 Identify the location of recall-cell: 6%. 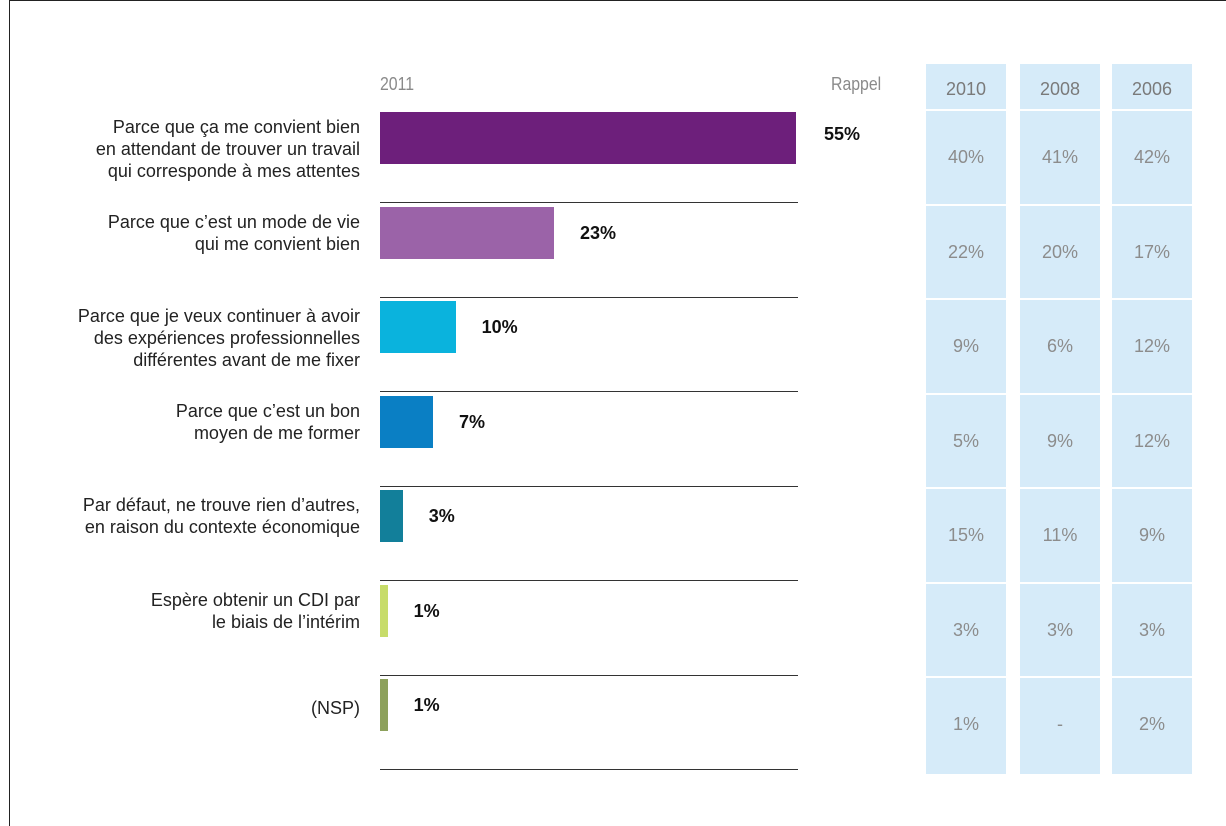
(1059, 346).